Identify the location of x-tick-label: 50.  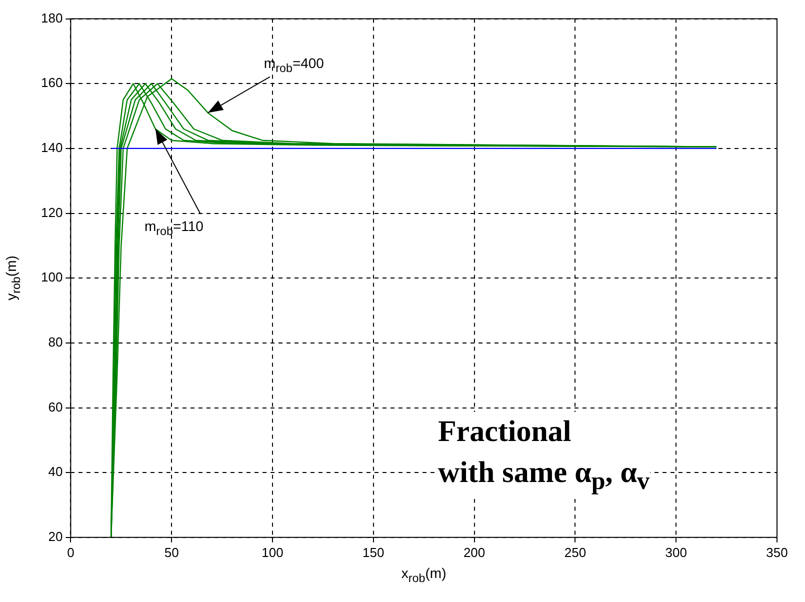
(171, 552).